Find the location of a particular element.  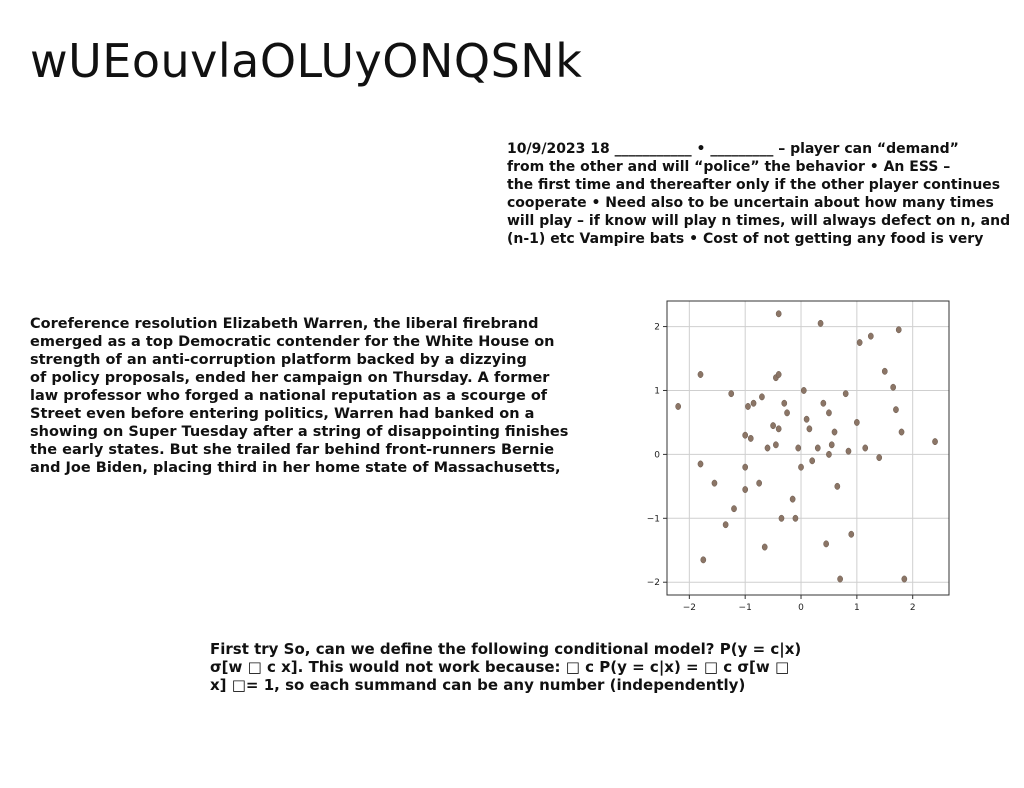

grid-lines is located at coordinates (808, 448).